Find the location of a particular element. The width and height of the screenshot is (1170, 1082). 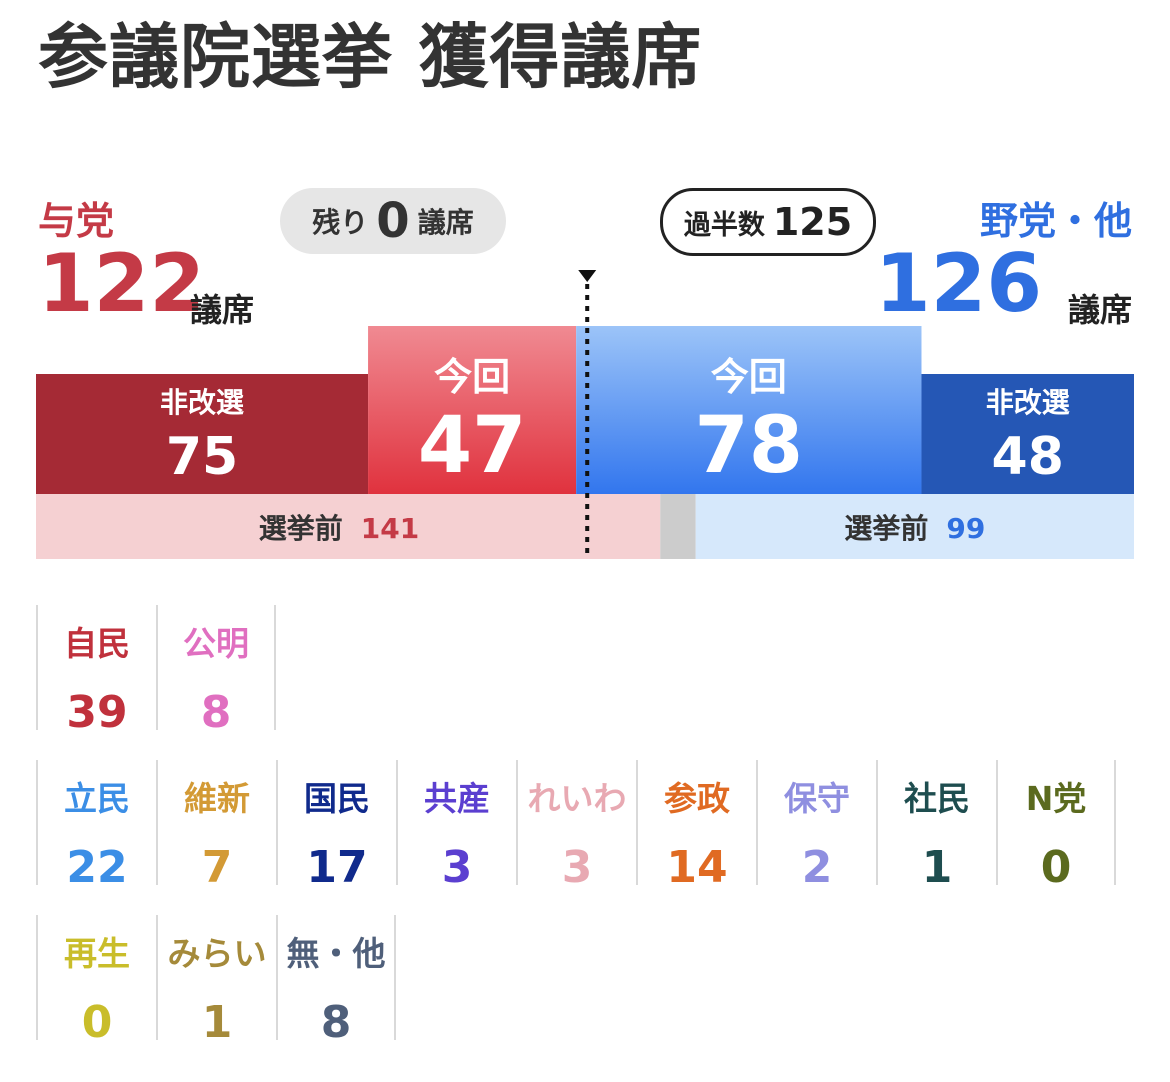

party-name: 再生 is located at coordinates (97, 953).